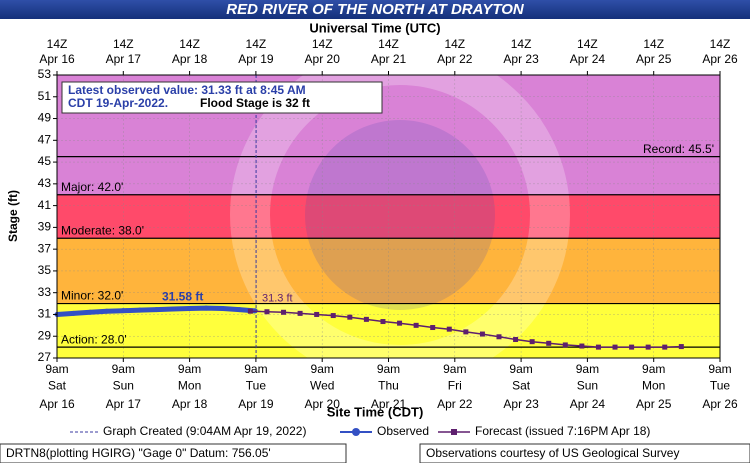  What do you see at coordinates (45, 74) in the screenshot?
I see `y-tick-label: 53` at bounding box center [45, 74].